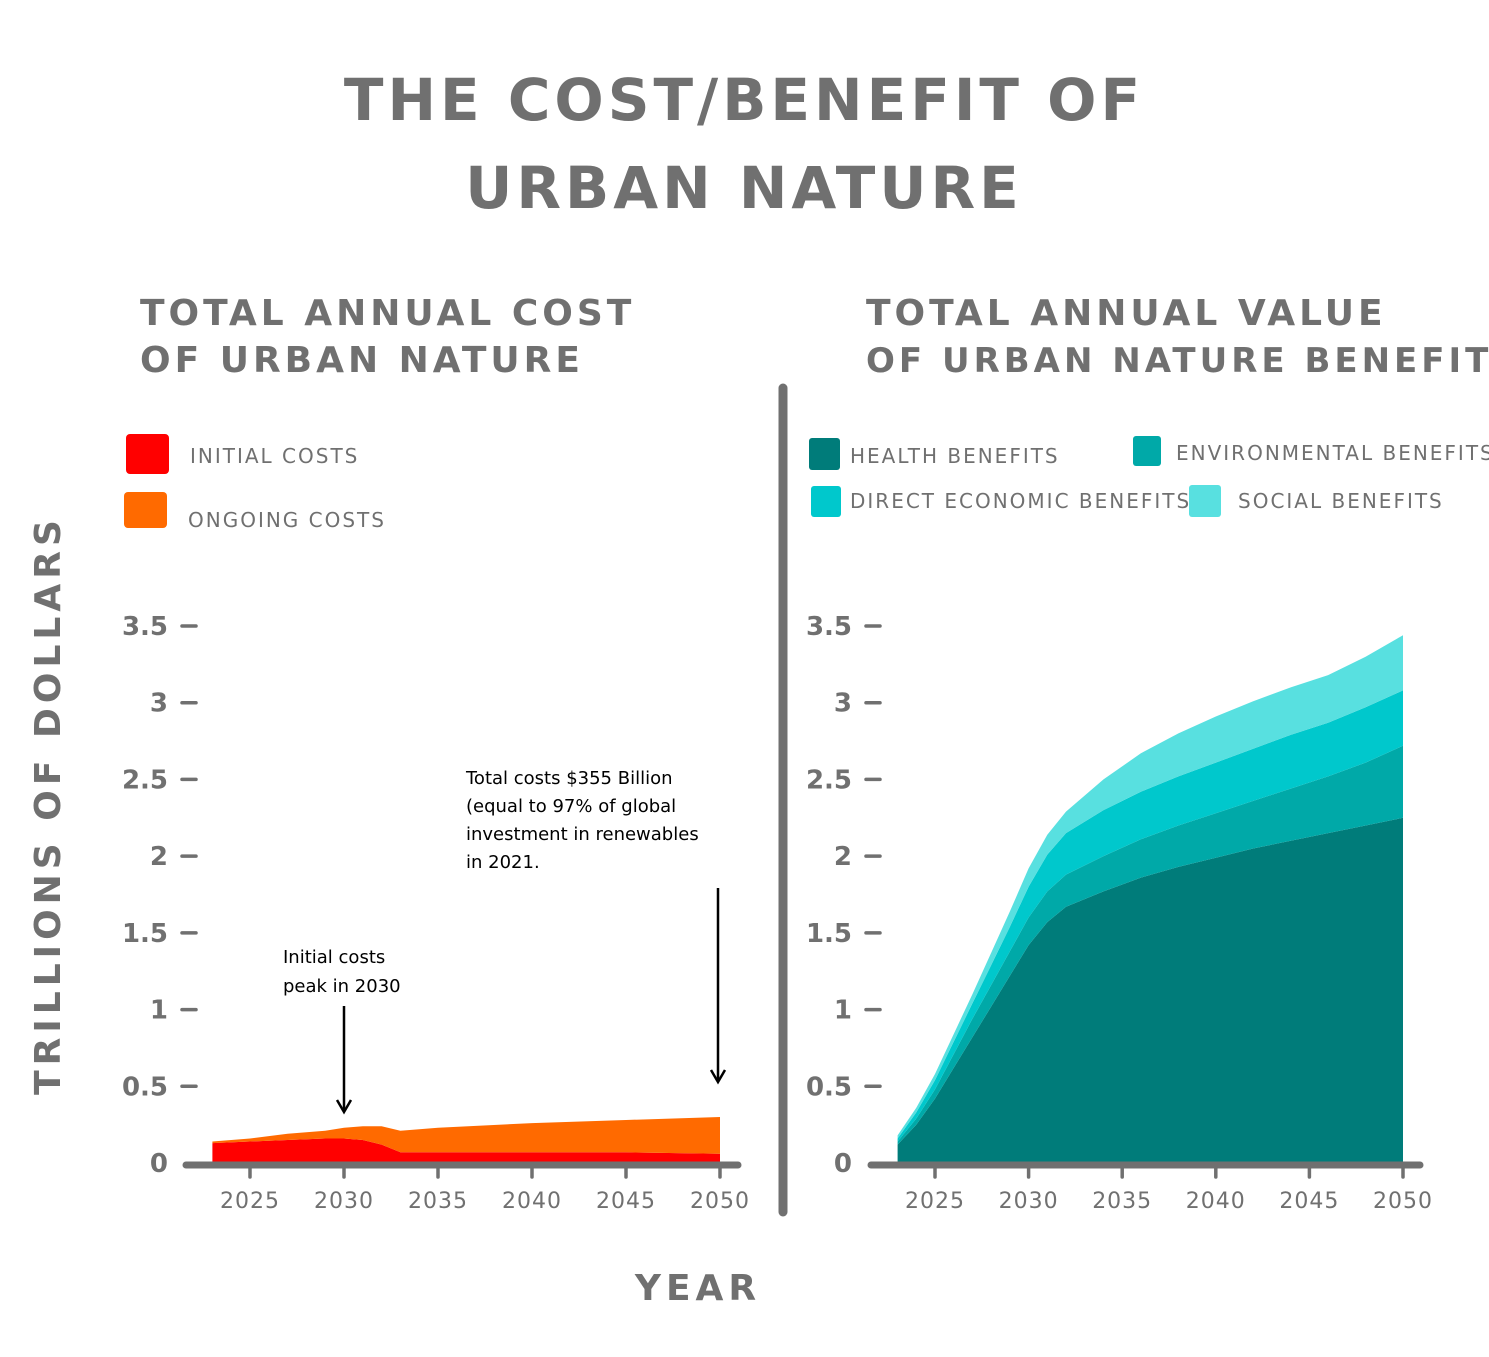  Describe the element at coordinates (569, 778) in the screenshot. I see `annotation-total-line1: Total costs $355 Billion` at that location.